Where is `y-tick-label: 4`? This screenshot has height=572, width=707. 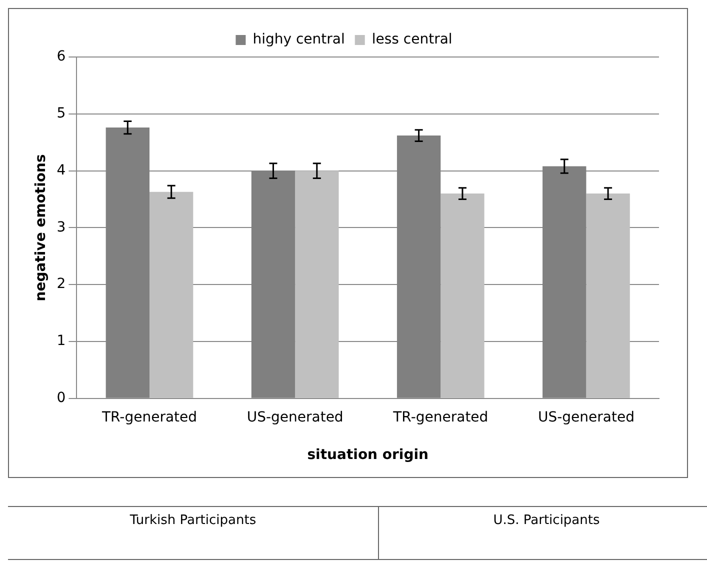 y-tick-label: 4 is located at coordinates (61, 170).